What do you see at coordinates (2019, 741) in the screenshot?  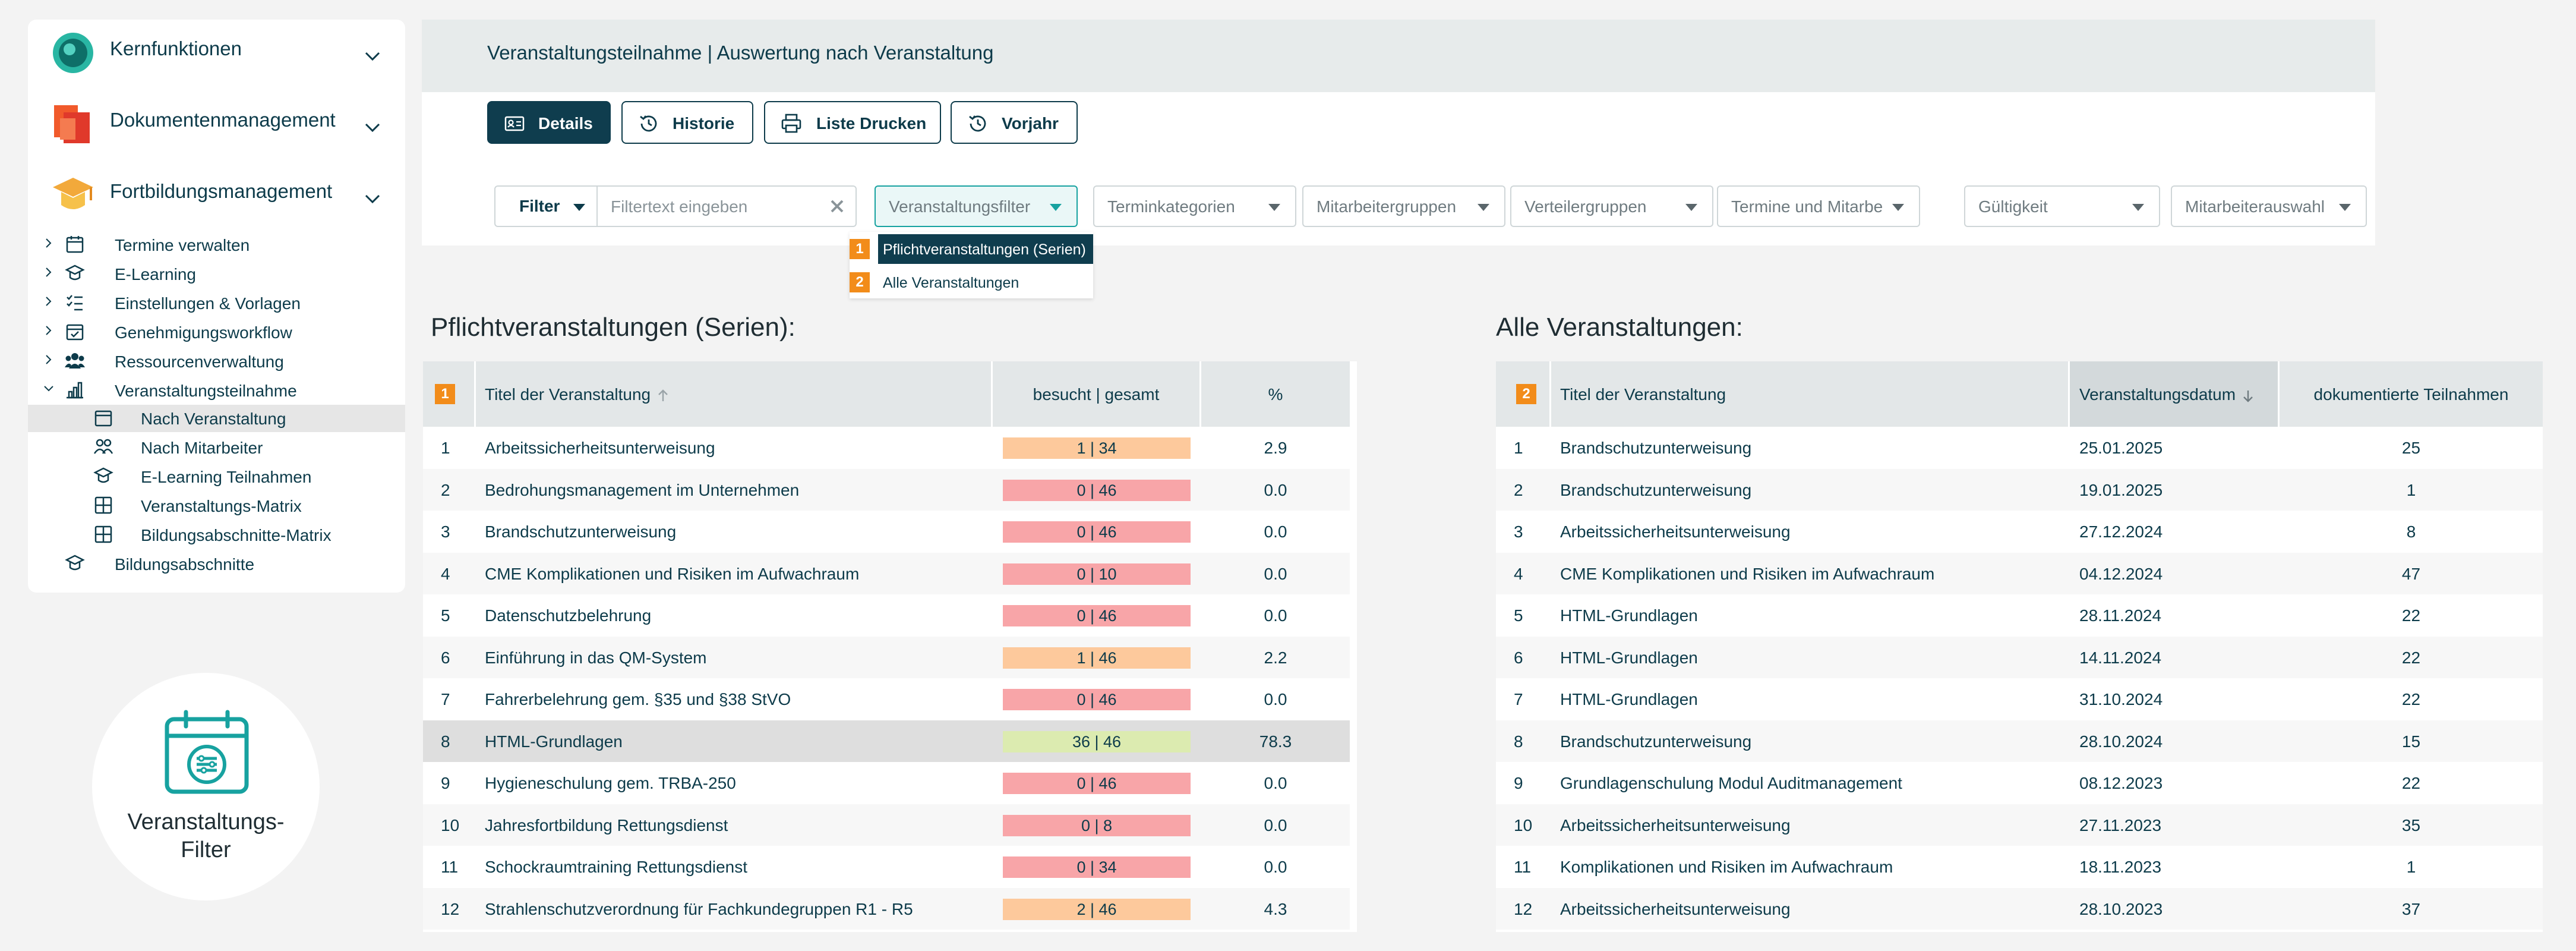 I see `table-row: 8 Brandschutzunterweisung 28.10.2024 15` at bounding box center [2019, 741].